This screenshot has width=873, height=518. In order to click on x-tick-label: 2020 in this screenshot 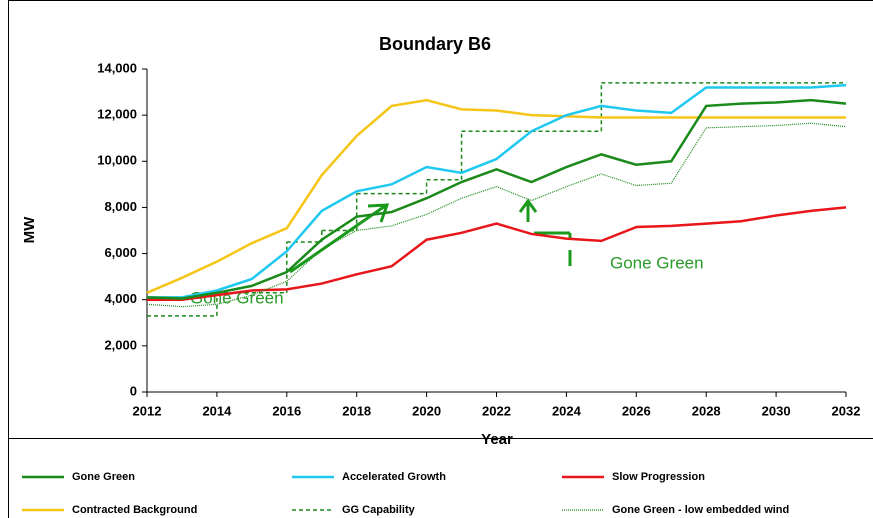, I will do `click(426, 410)`.